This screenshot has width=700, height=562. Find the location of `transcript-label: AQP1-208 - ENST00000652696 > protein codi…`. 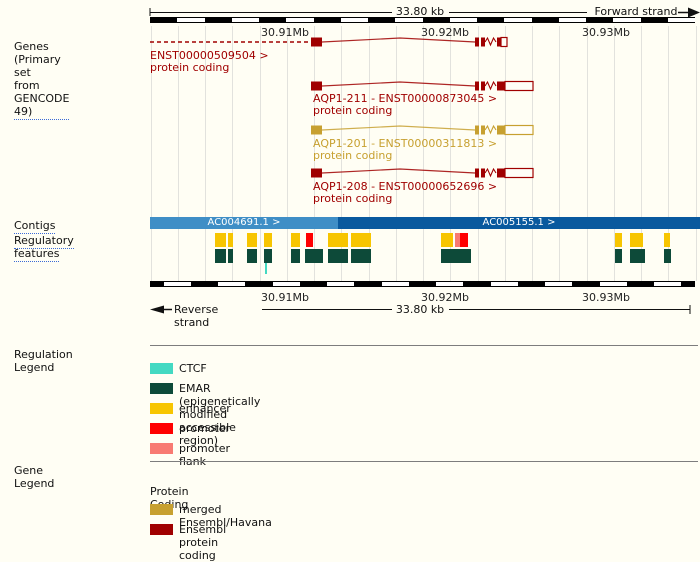

transcript-label: AQP1-208 - ENST00000652696 > protein codi… is located at coordinates (405, 192).